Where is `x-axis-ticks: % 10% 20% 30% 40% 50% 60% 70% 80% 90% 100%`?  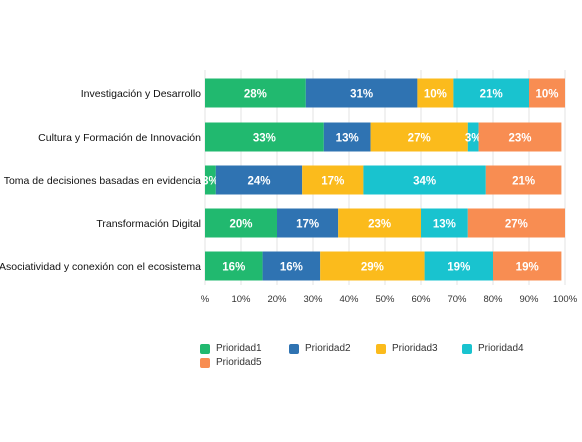 x-axis-ticks: % 10% 20% 30% 40% 50% 60% 70% 80% 90% 100% is located at coordinates (389, 299).